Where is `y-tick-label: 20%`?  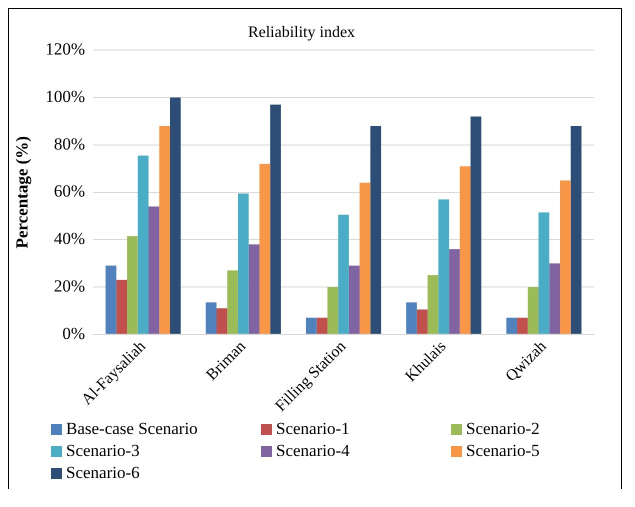
y-tick-label: 20% is located at coordinates (70, 286).